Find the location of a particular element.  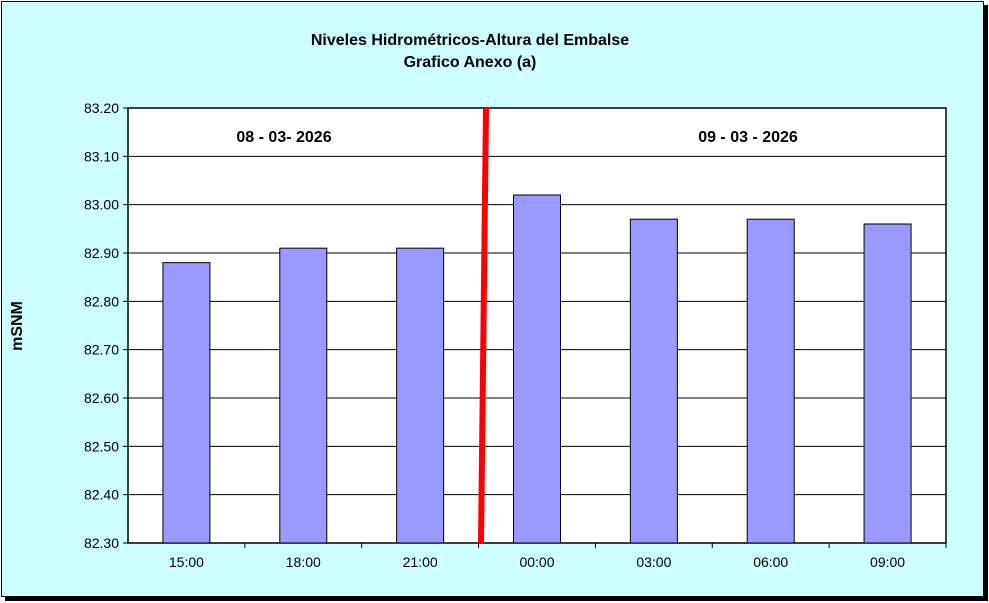

date-label-day1: 08 - 03- 2026 is located at coordinates (283, 137).